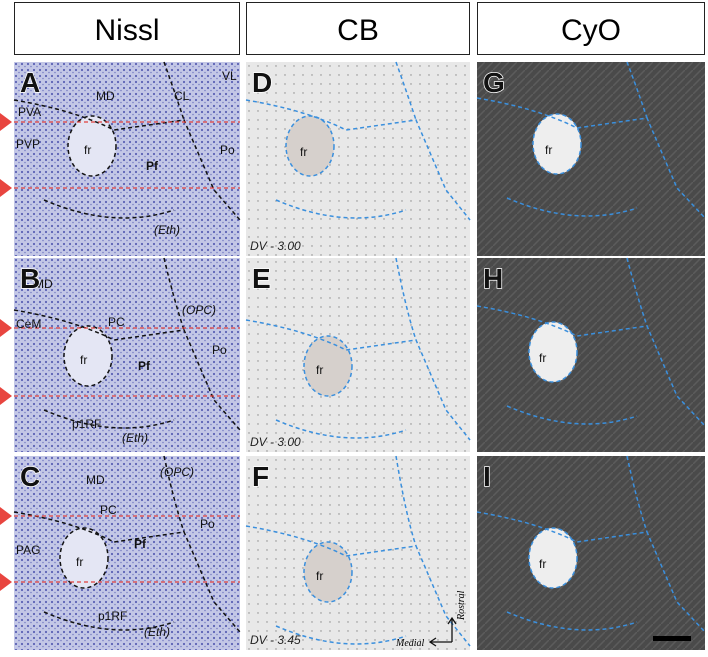 Image resolution: width=708 pixels, height=657 pixels. What do you see at coordinates (410, 643) in the screenshot?
I see `axis-label: Medial` at bounding box center [410, 643].